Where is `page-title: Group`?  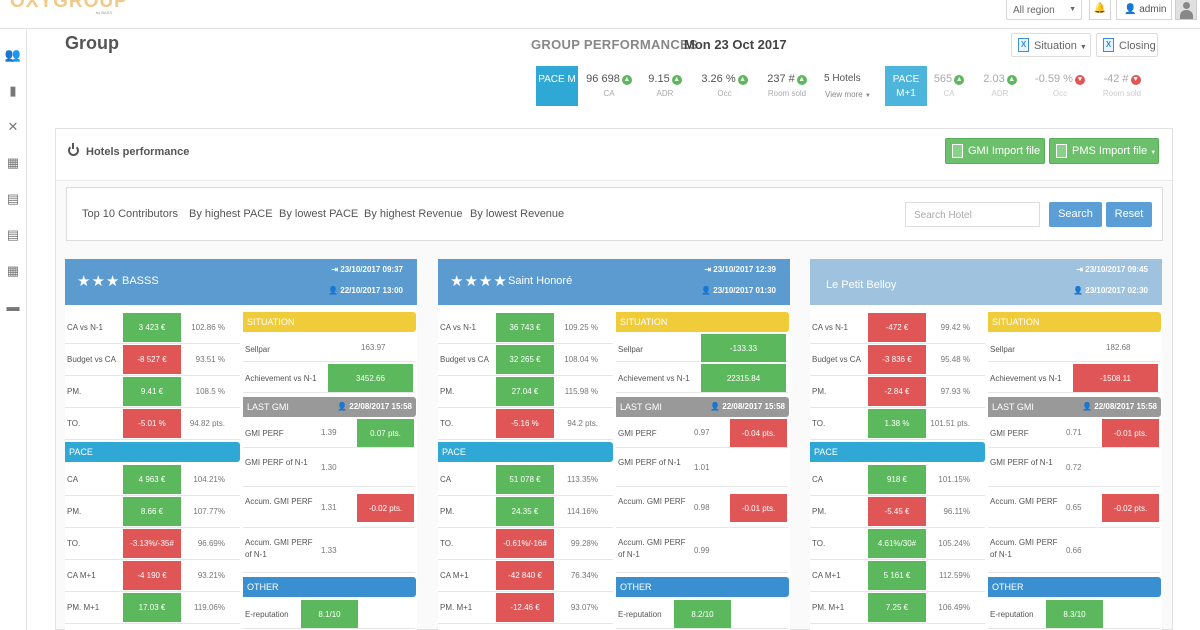 page-title: Group is located at coordinates (92, 43).